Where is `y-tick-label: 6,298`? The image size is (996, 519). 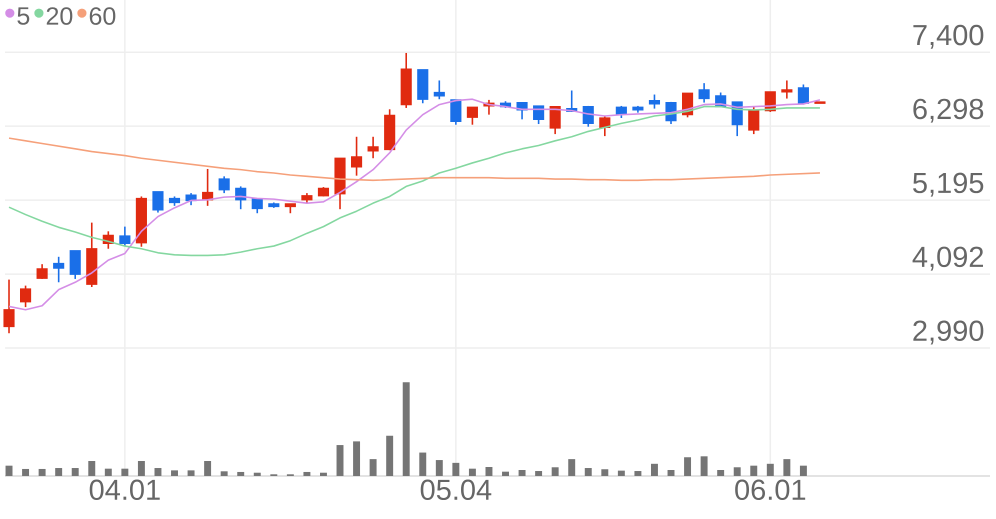 y-tick-label: 6,298 is located at coordinates (948, 110).